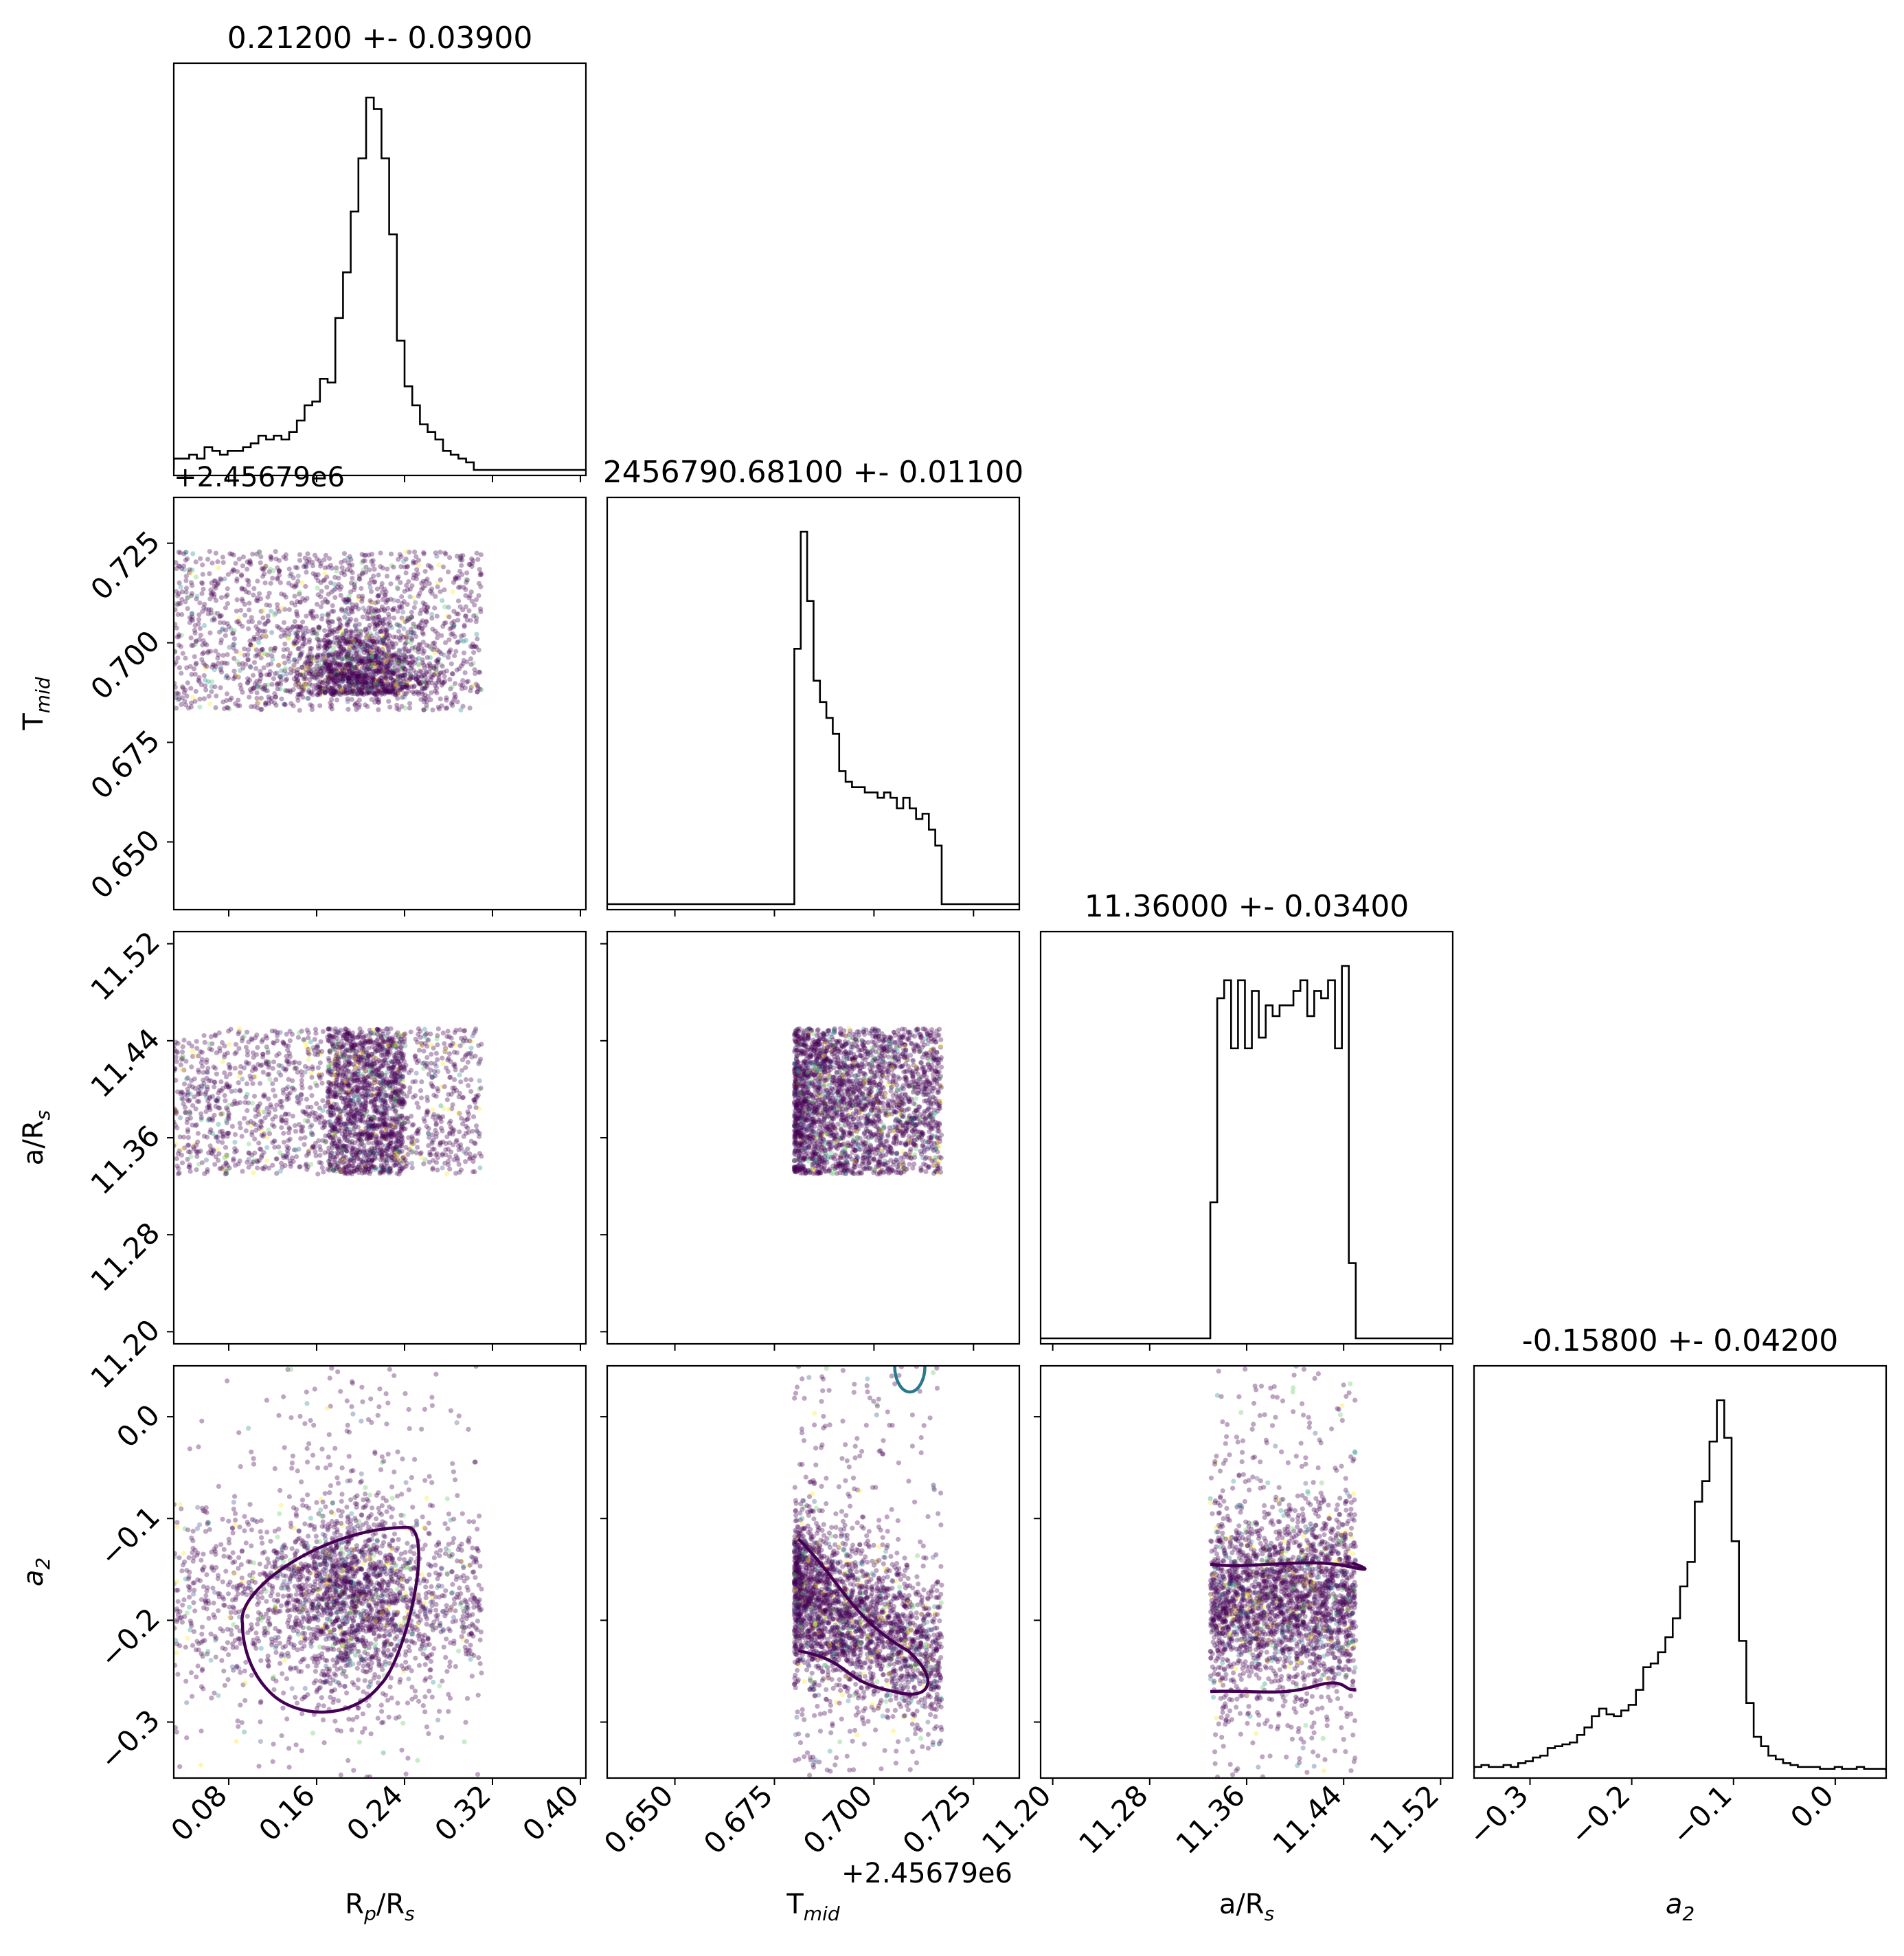 This screenshot has height=1956, width=1904. What do you see at coordinates (1600, 1815) in the screenshot?
I see `x-tick-label-a2: −0.2` at bounding box center [1600, 1815].